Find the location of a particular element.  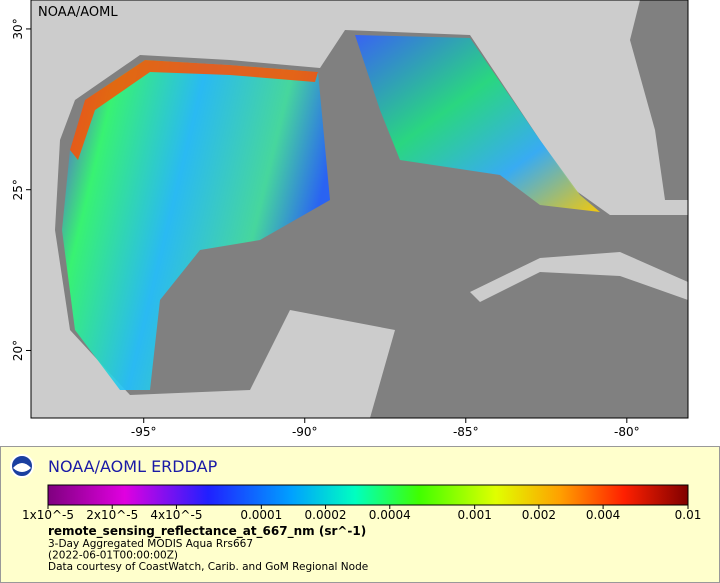

y-tick-label: 20° is located at coordinates (18, 350).